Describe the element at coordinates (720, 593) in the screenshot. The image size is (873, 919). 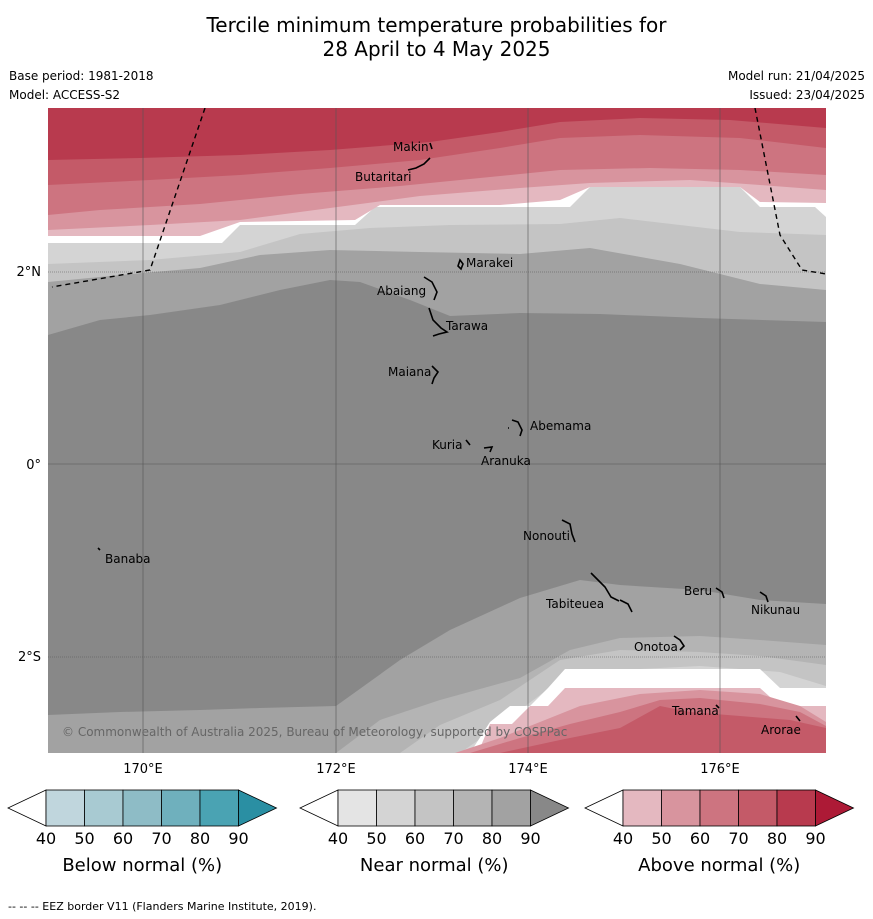
I see `island-beru-shape` at that location.